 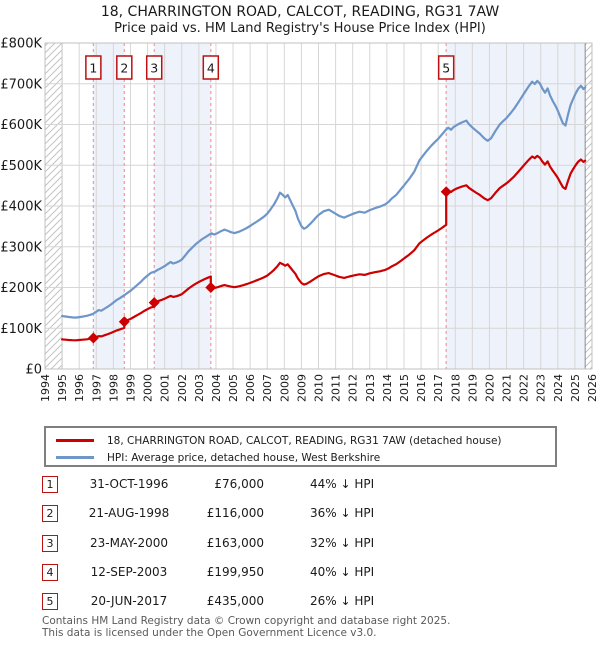 I want to click on svg-text: 2017, so click(x=438, y=388).